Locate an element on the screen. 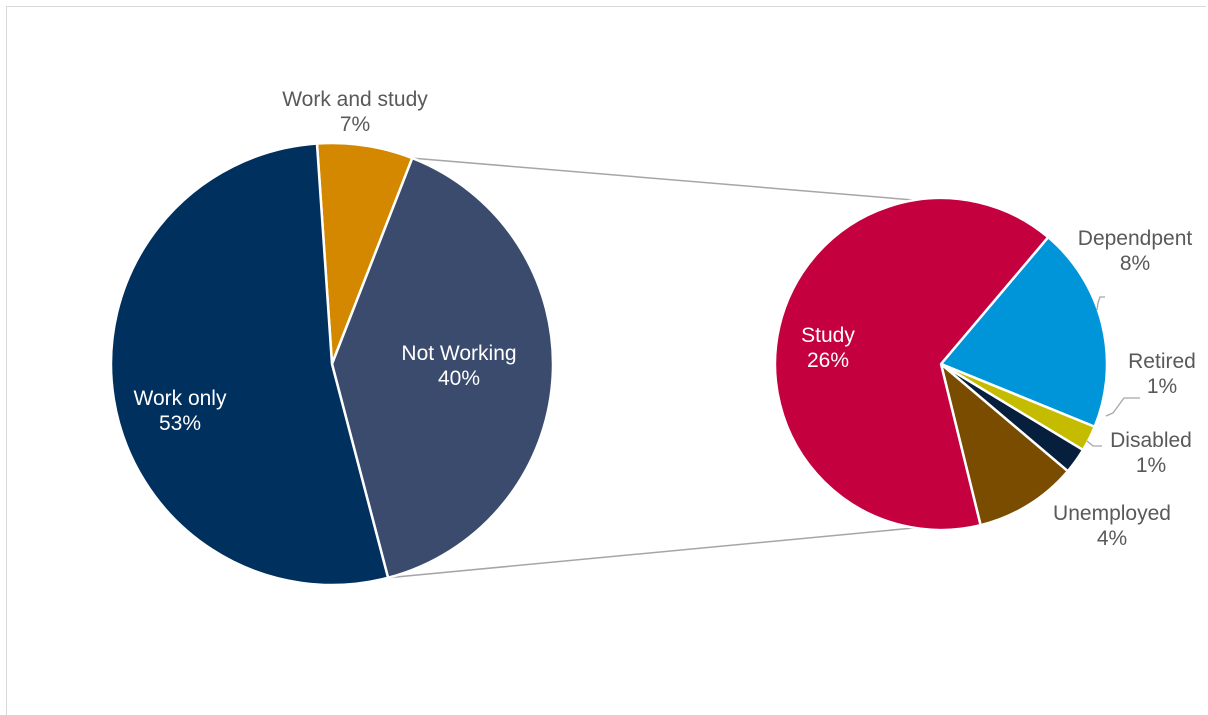  secondary-label-unemployed: Unemployed 4% is located at coordinates (1112, 526).